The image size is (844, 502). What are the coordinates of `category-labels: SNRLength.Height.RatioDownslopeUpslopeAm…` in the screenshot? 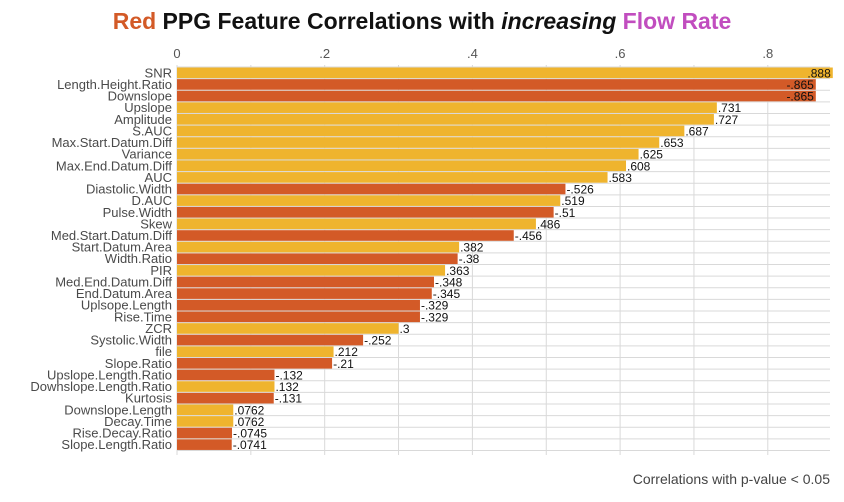 It's located at (101, 258).